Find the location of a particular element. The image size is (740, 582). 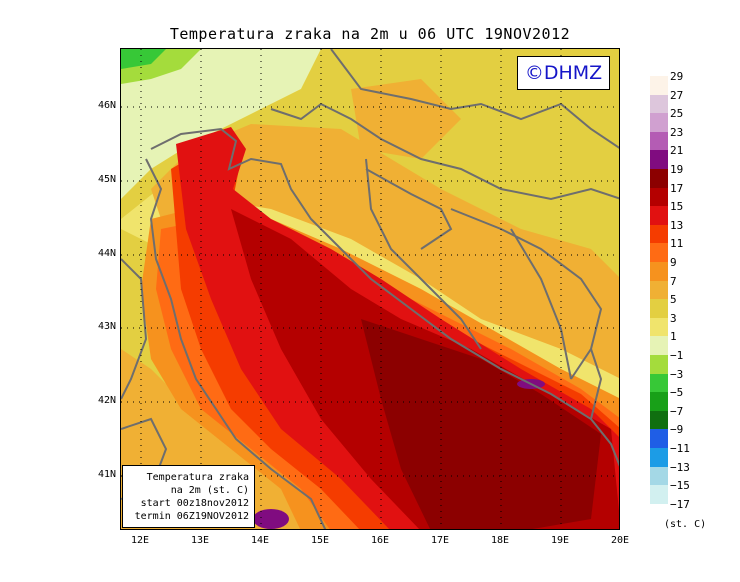

legend-label: 25 is located at coordinates (677, 114).